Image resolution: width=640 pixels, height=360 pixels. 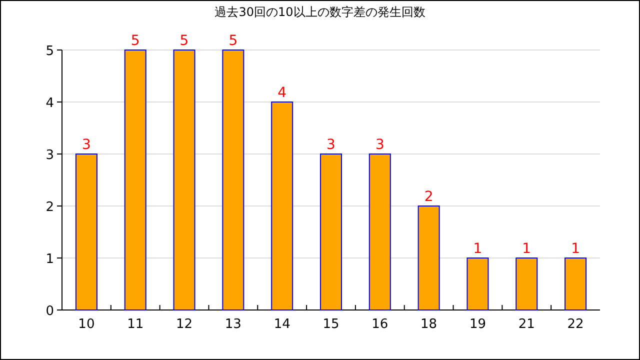 What do you see at coordinates (282, 324) in the screenshot?
I see `x-tick-label: 14` at bounding box center [282, 324].